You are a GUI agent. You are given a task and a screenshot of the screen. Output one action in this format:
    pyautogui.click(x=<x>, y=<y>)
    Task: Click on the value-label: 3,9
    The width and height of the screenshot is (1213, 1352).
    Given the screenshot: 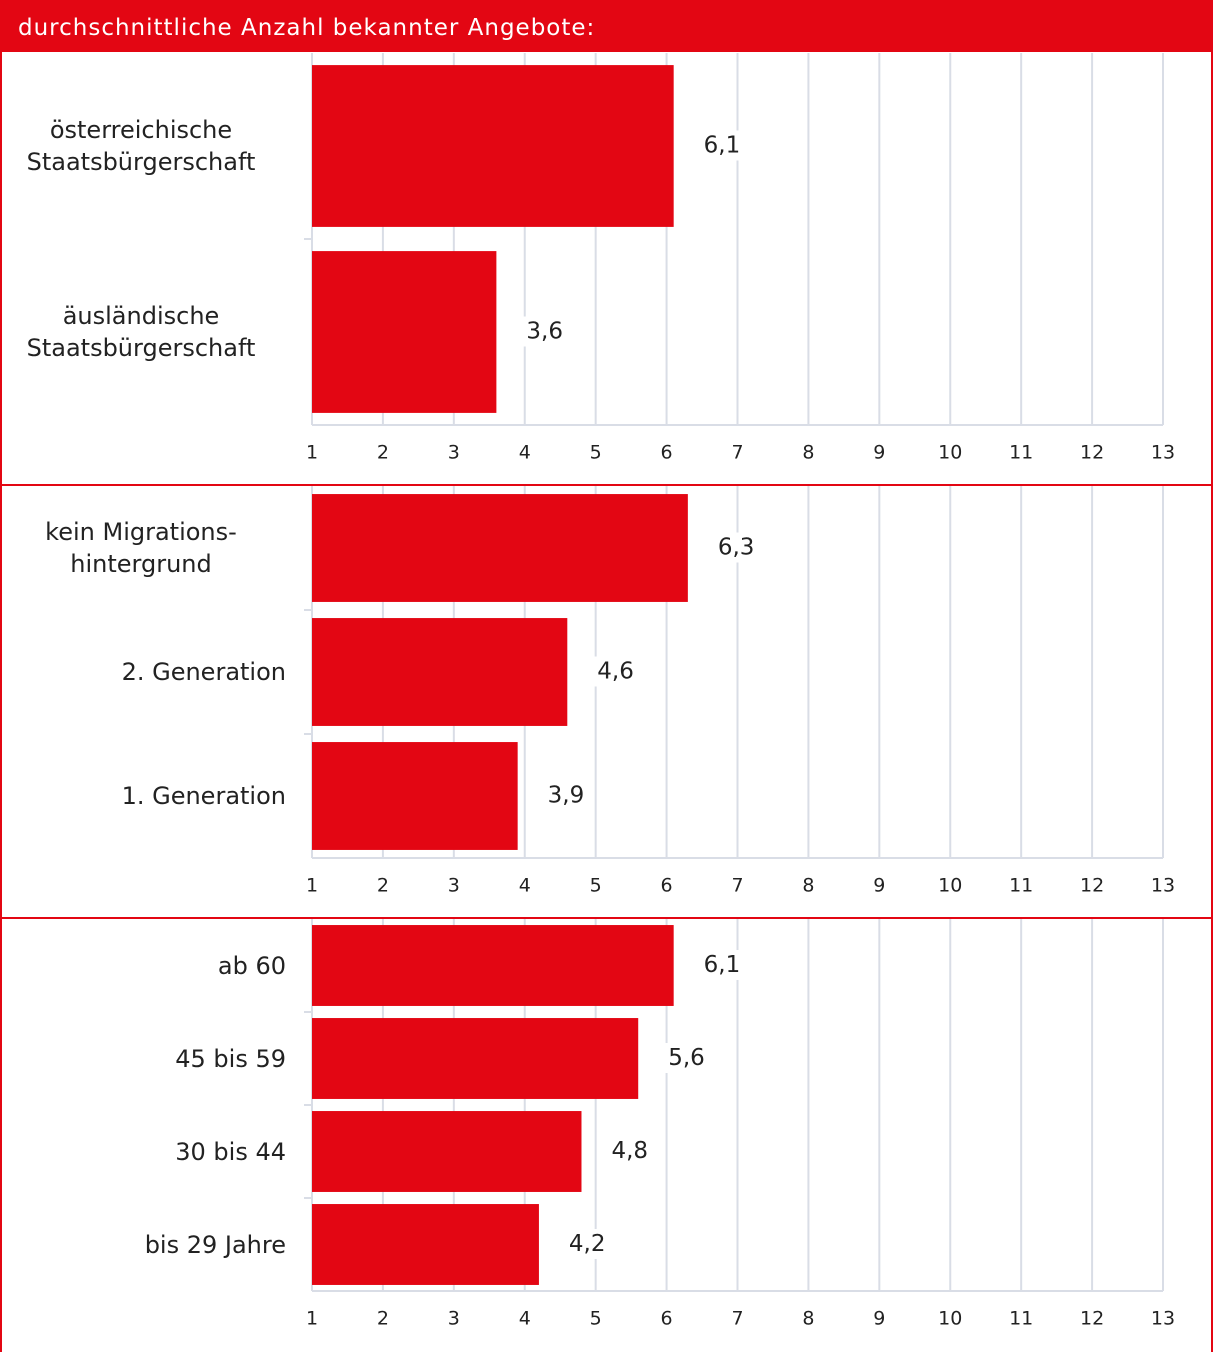 What is the action you would take?
    pyautogui.click(x=566, y=796)
    